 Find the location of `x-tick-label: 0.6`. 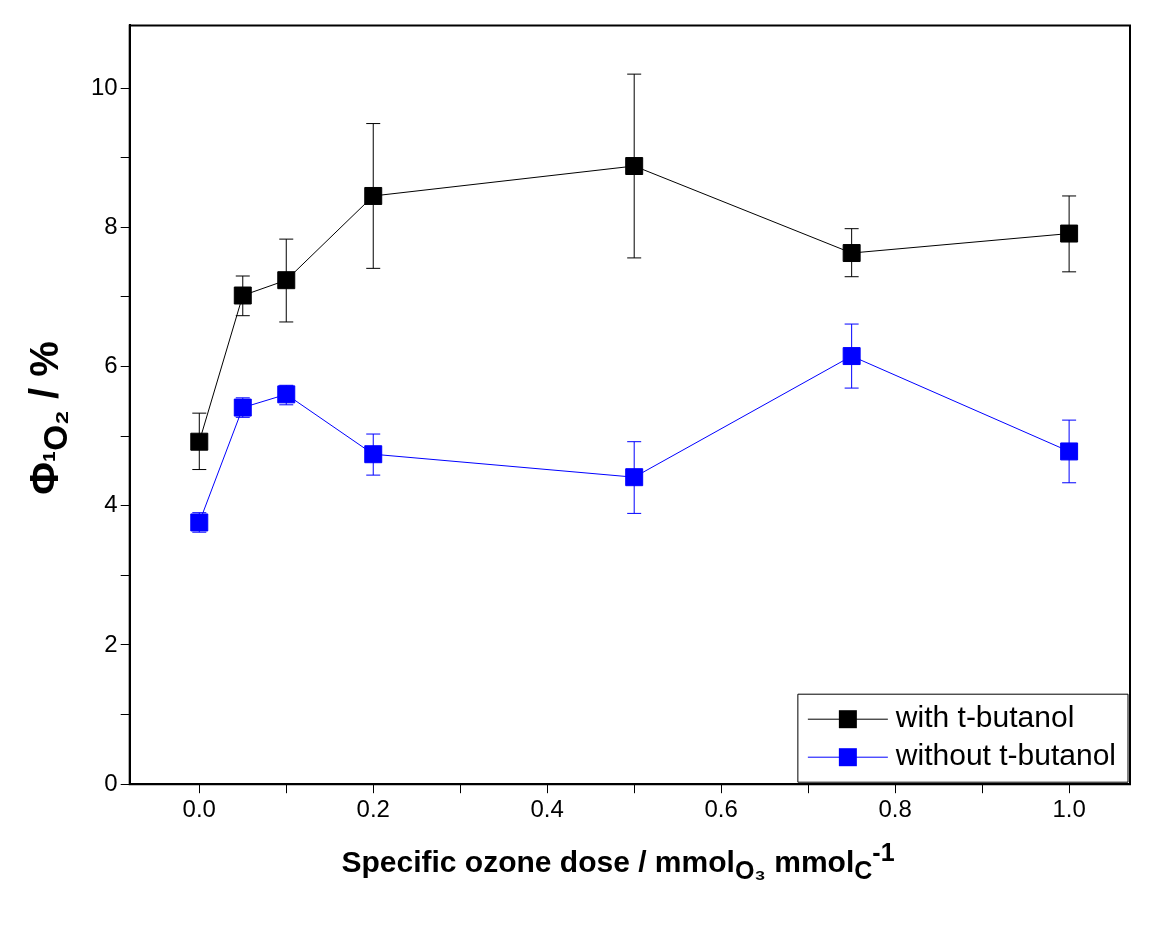

x-tick-label: 0.6 is located at coordinates (721, 809).